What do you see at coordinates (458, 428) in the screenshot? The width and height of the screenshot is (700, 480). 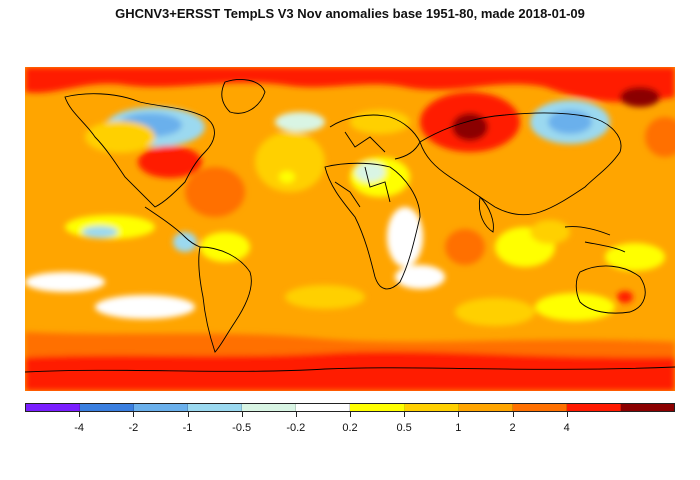 I see `legend-tick-label: 1` at bounding box center [458, 428].